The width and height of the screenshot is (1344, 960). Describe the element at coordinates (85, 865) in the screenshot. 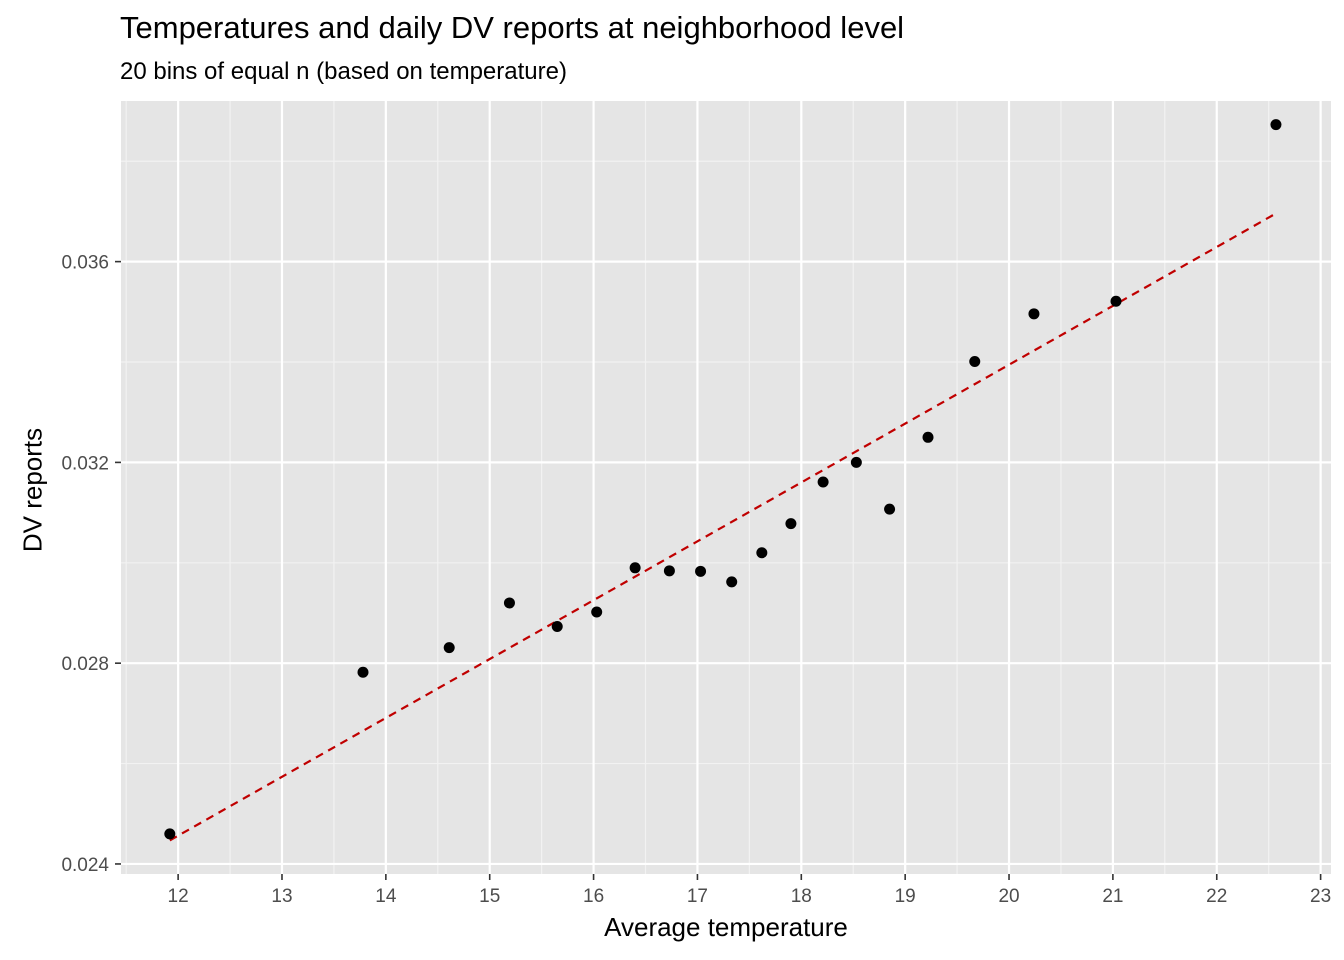

I see `y-tick-label: 0.024` at that location.